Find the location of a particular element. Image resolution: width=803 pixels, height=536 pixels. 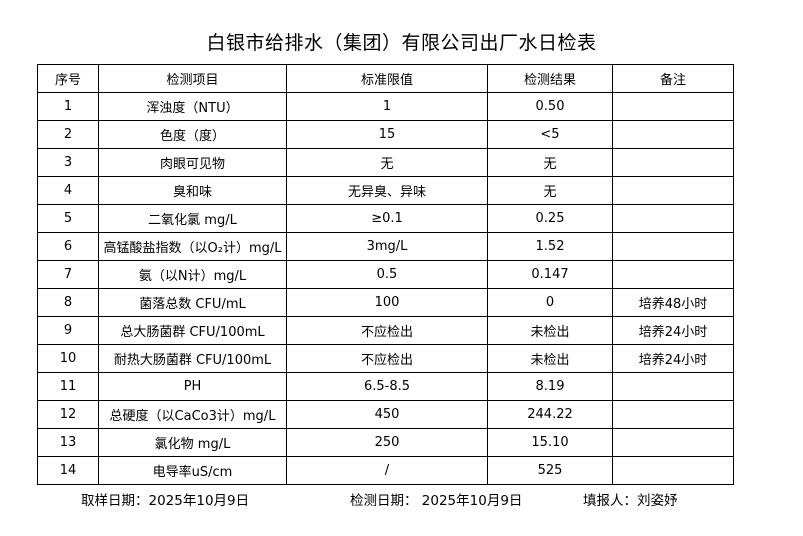

table-header-row: 序号 检测项目 标准限值 检测结果 备注 is located at coordinates (385, 78).